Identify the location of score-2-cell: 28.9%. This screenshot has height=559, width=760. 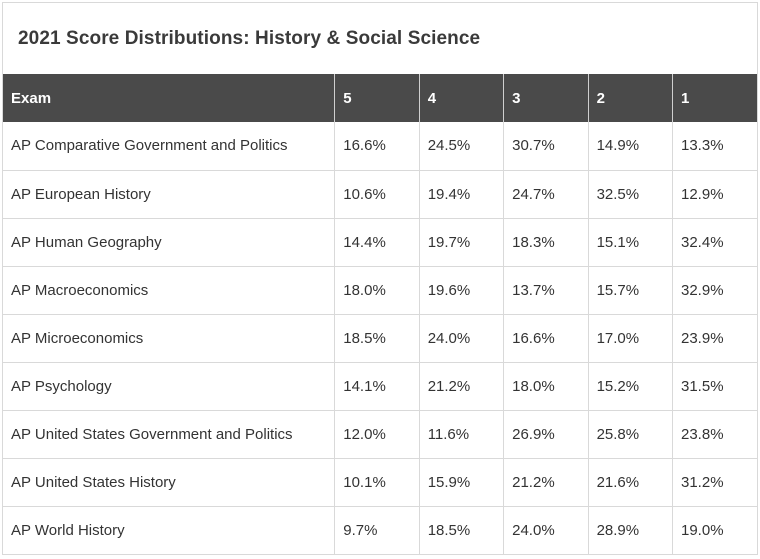
(631, 530).